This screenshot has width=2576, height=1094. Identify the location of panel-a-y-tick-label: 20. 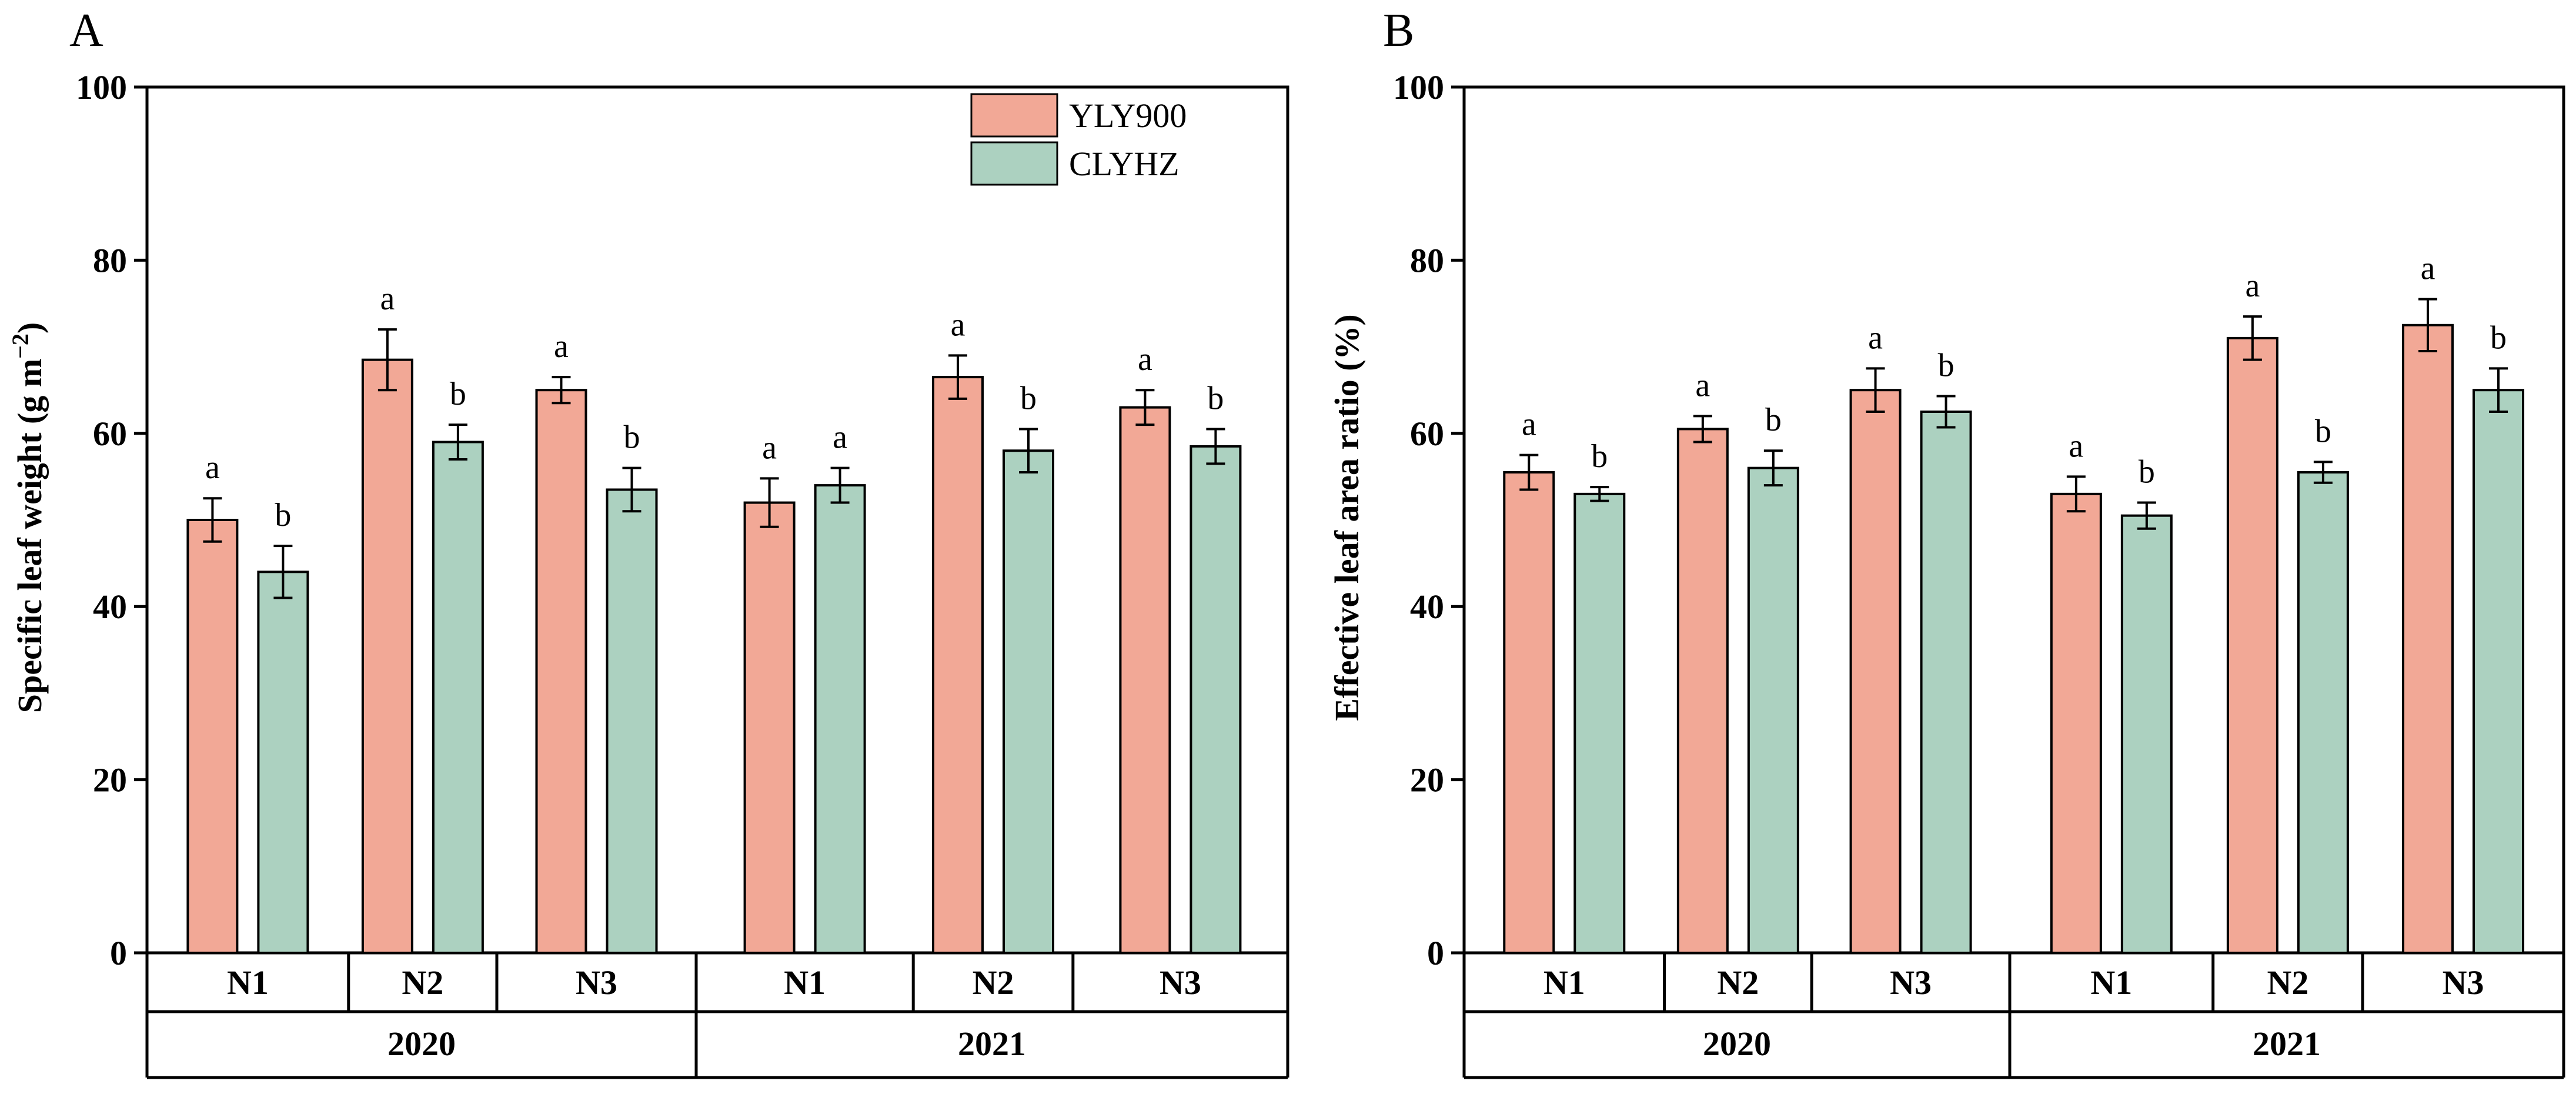
(110, 780).